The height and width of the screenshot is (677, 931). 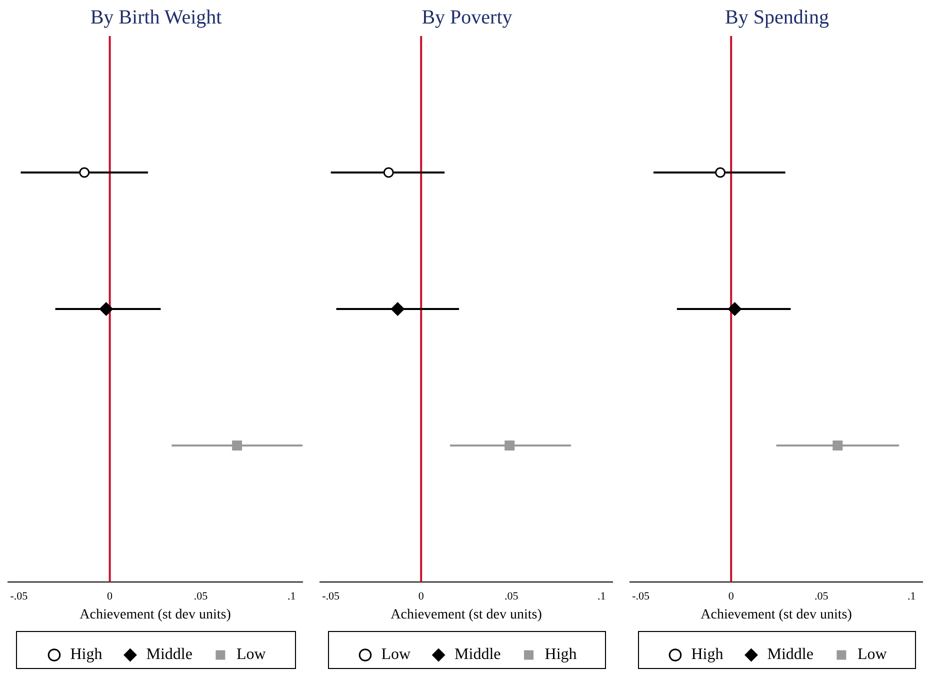 What do you see at coordinates (156, 17) in the screenshot?
I see `chart-title: By Birth Weight` at bounding box center [156, 17].